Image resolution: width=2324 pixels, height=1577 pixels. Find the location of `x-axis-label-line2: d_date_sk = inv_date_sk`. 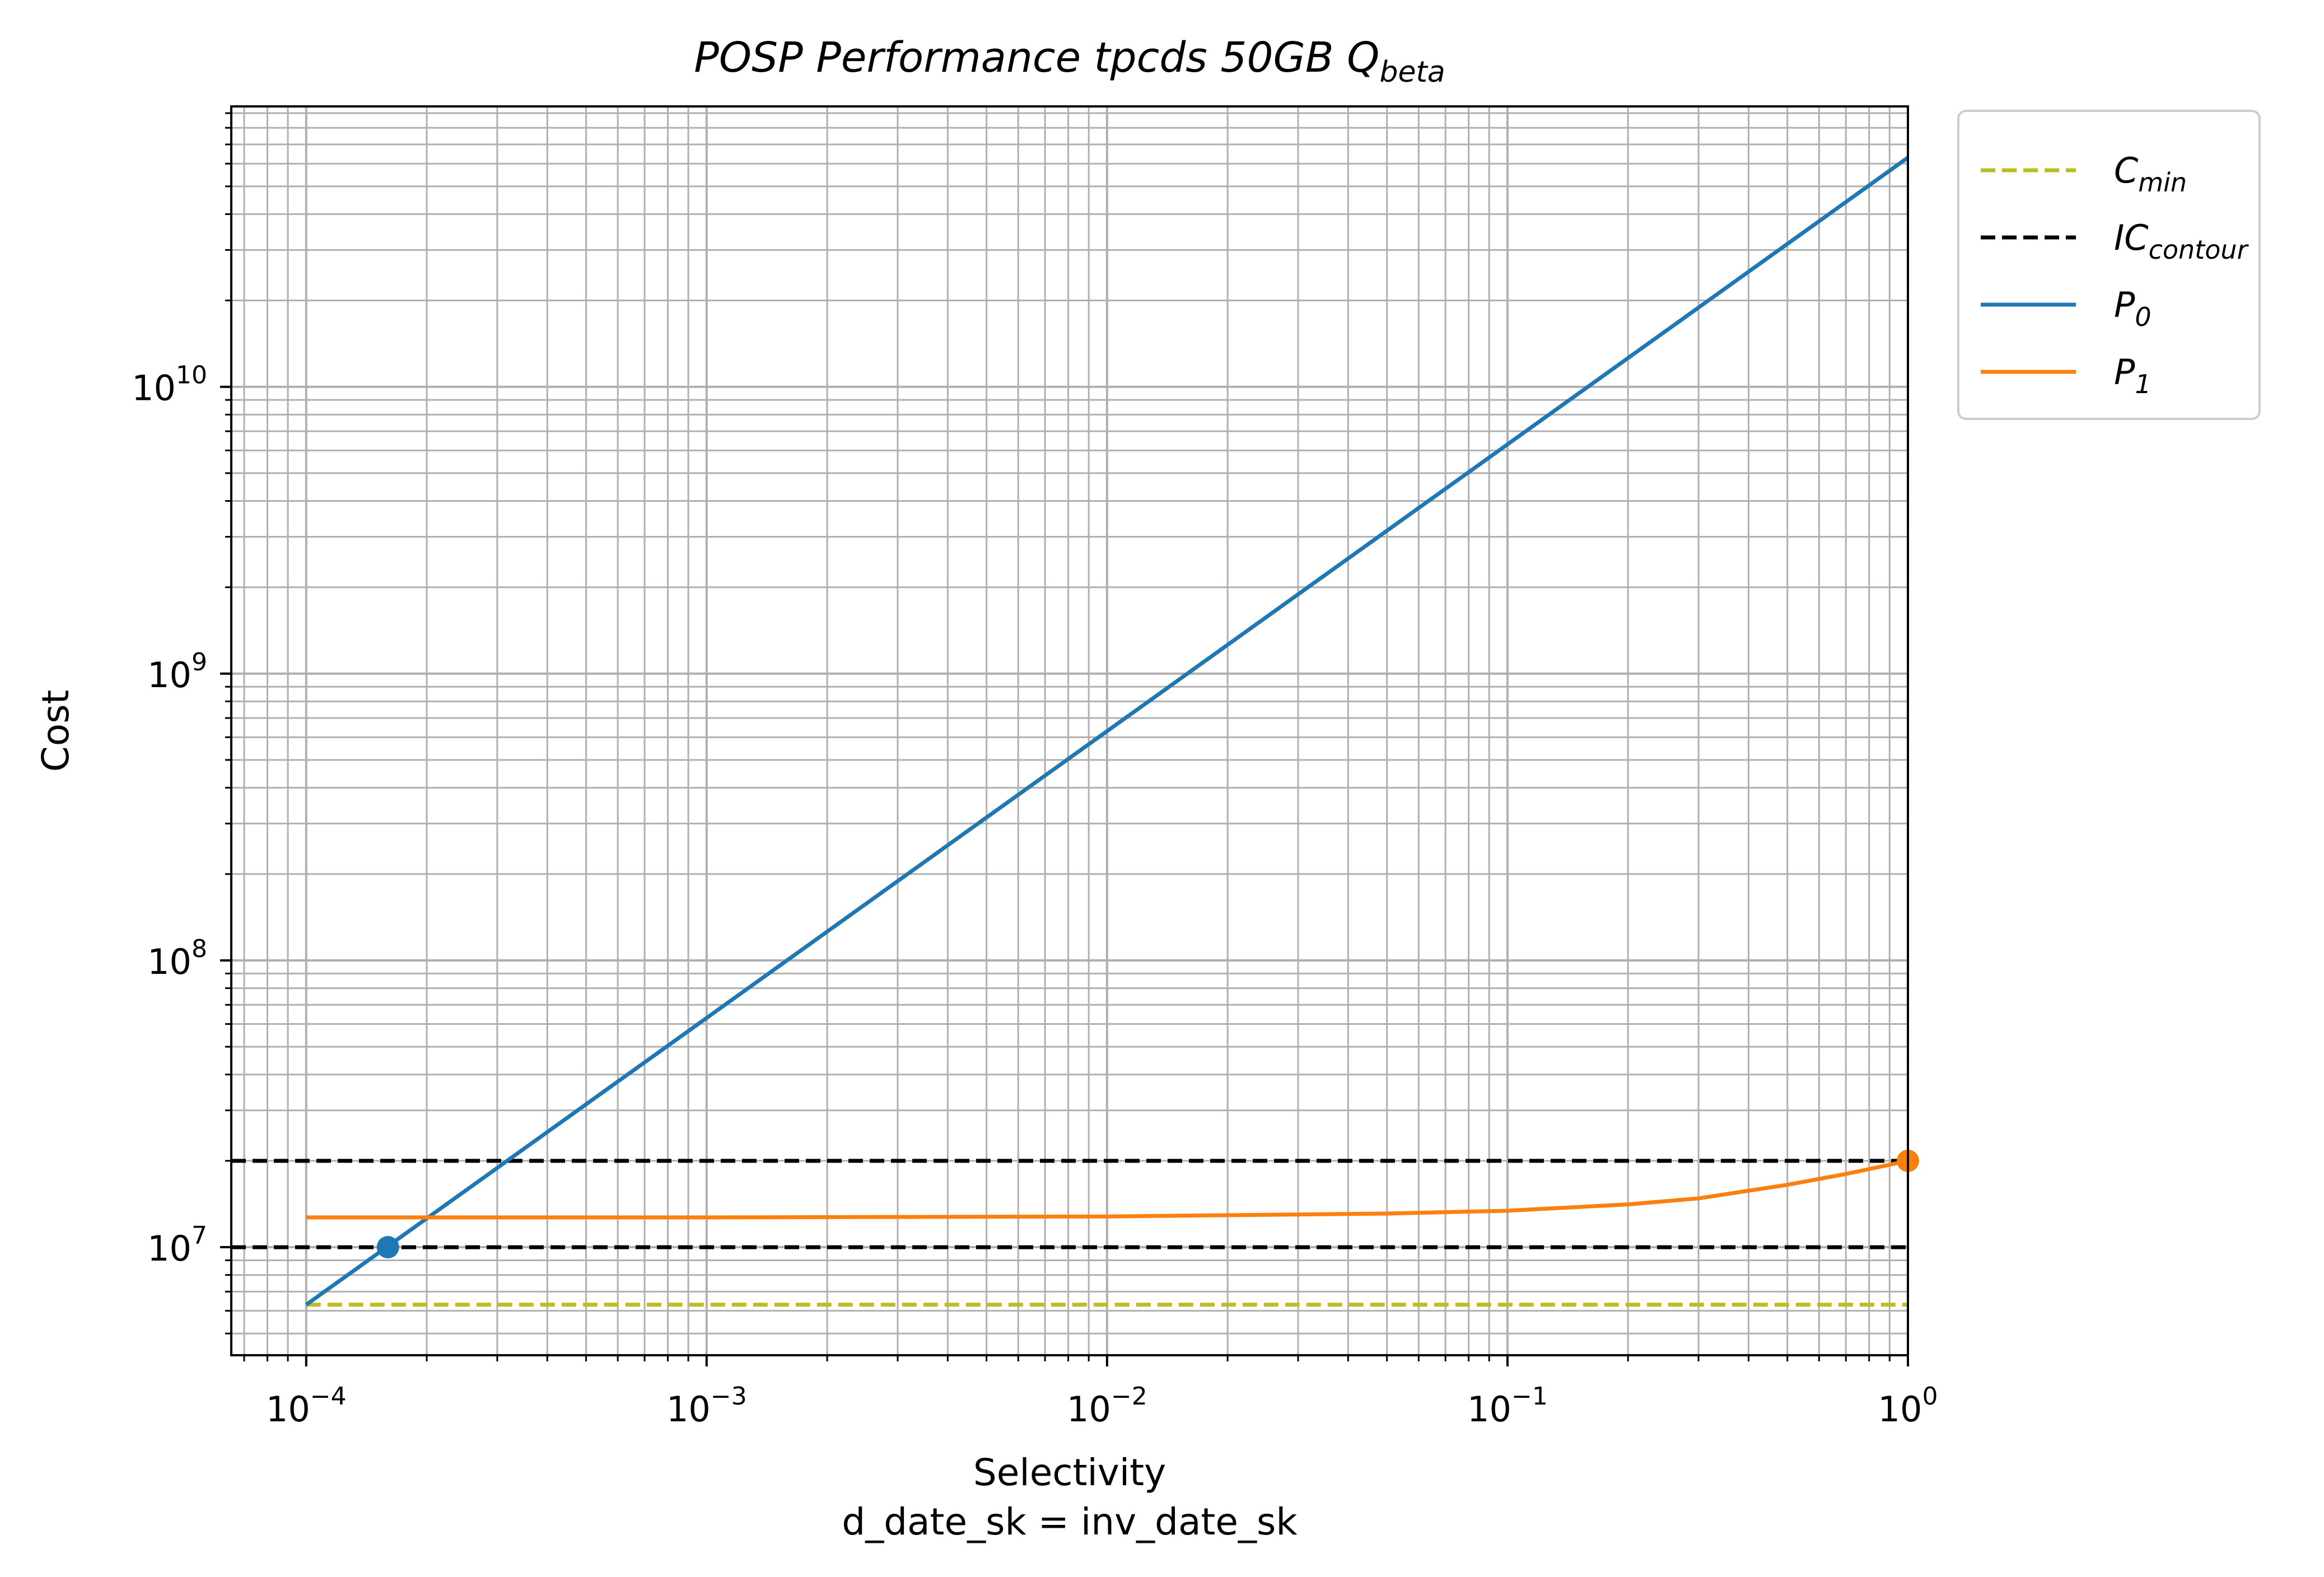

x-axis-label-line2: d_date_sk = inv_date_sk is located at coordinates (1070, 1522).